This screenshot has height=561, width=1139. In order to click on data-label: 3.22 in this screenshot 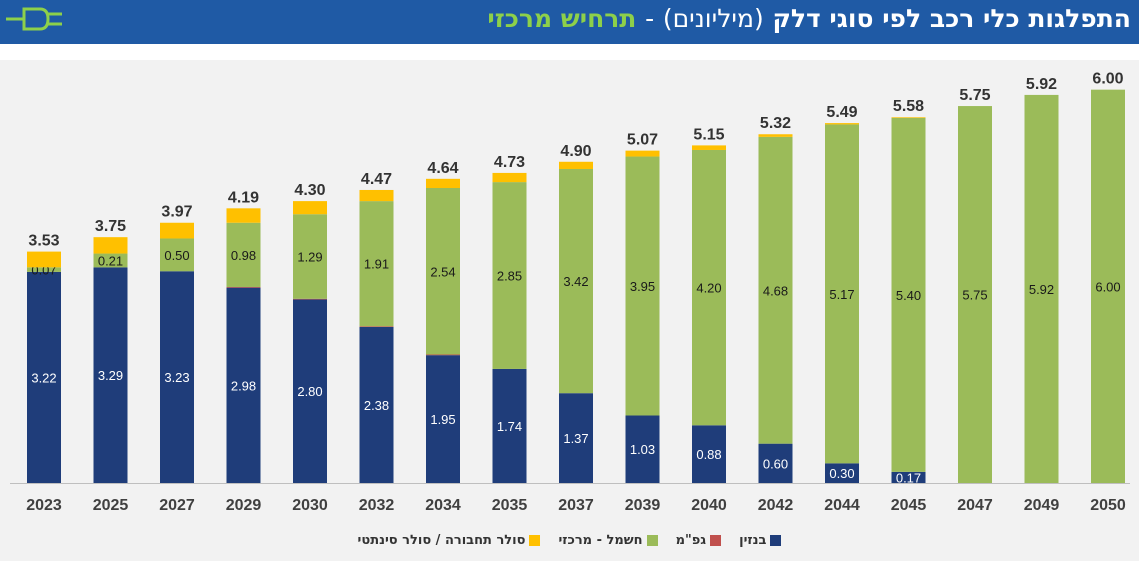, I will do `click(43, 377)`.